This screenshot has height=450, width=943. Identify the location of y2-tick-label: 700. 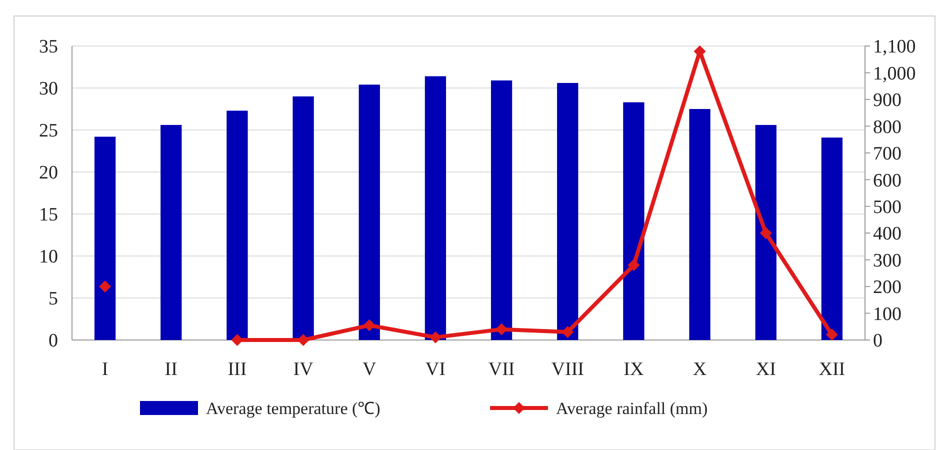
(887, 154).